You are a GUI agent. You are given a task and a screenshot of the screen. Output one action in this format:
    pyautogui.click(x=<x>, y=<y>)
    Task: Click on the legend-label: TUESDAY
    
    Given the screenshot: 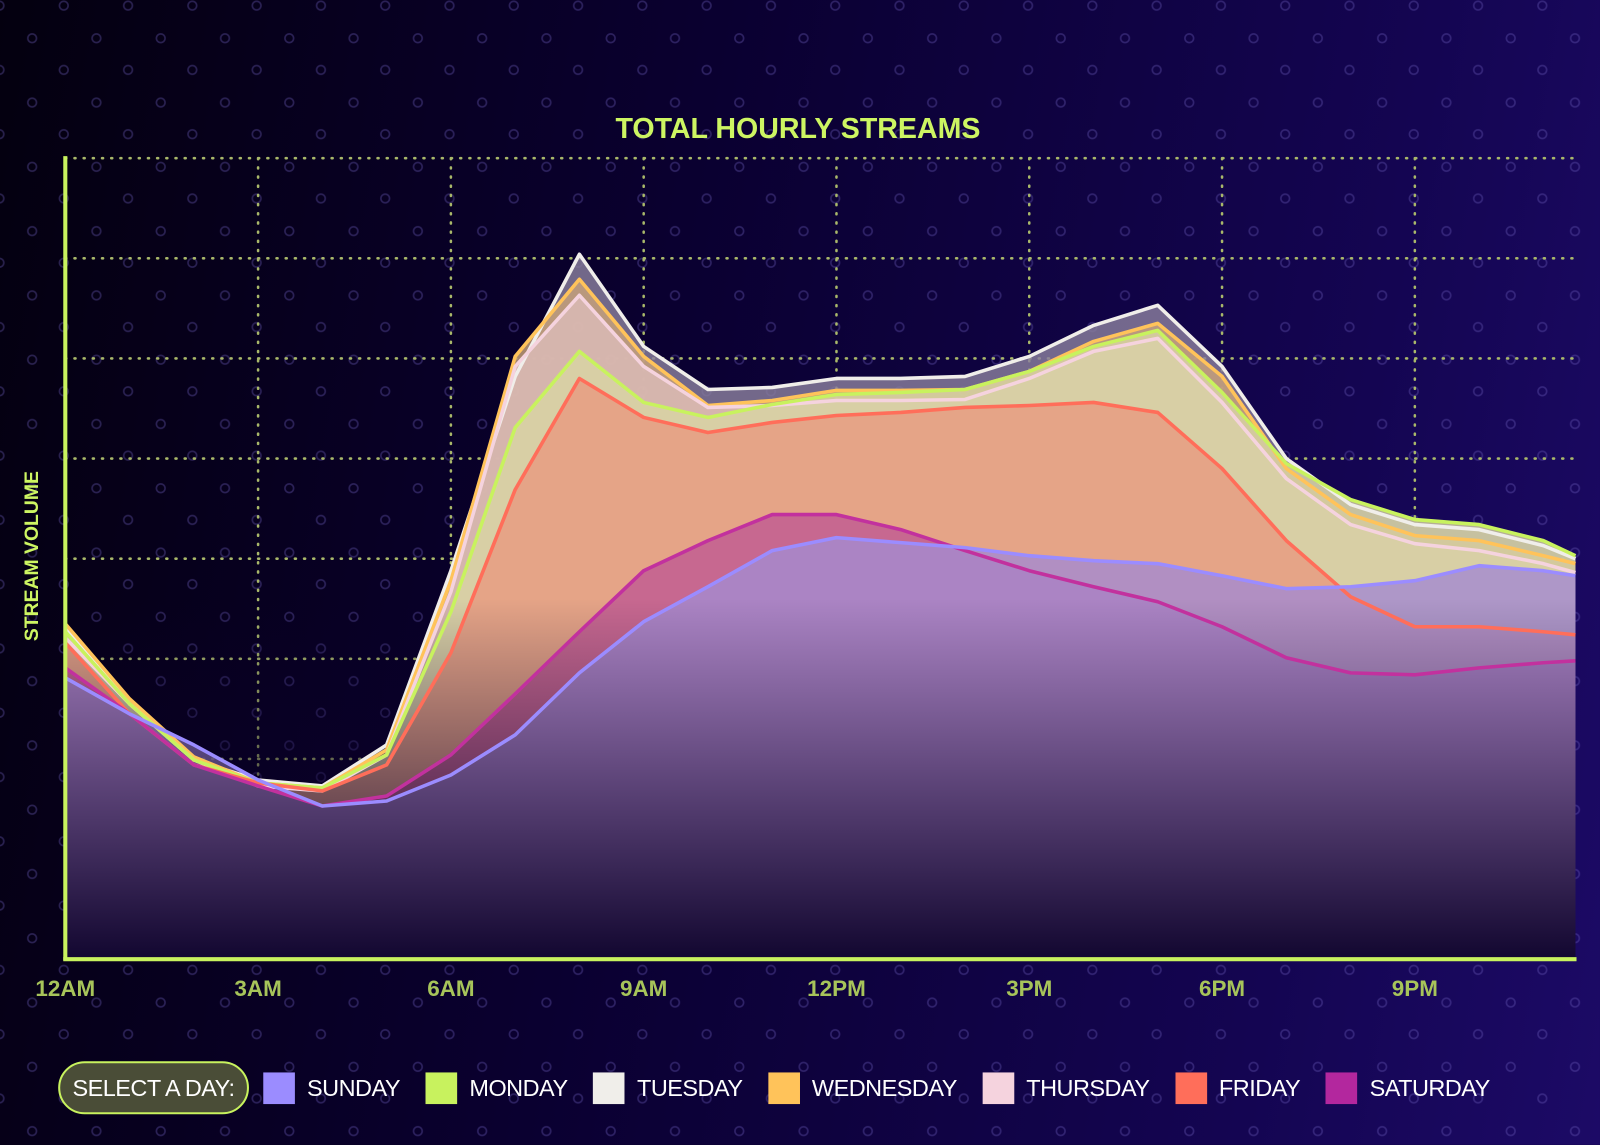 What is the action you would take?
    pyautogui.click(x=690, y=1087)
    